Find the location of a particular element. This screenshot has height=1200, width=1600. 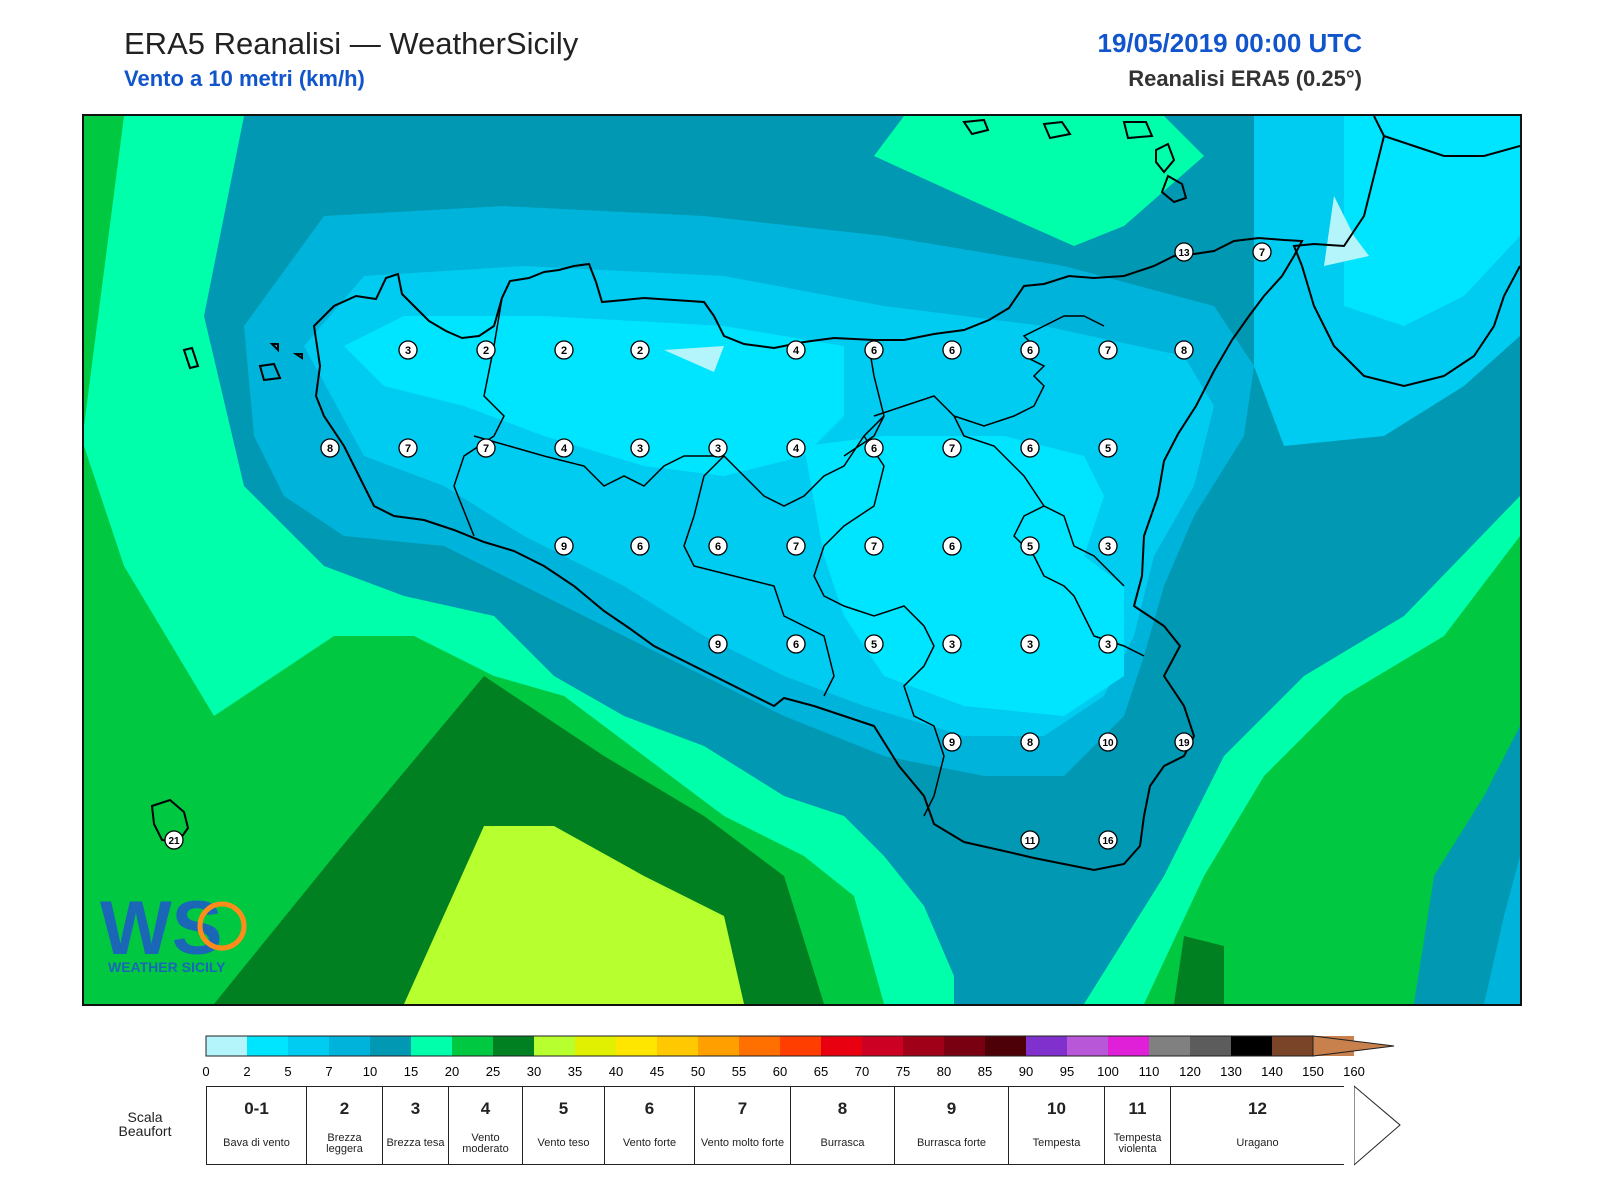

colorbar-frame is located at coordinates (759, 1046).